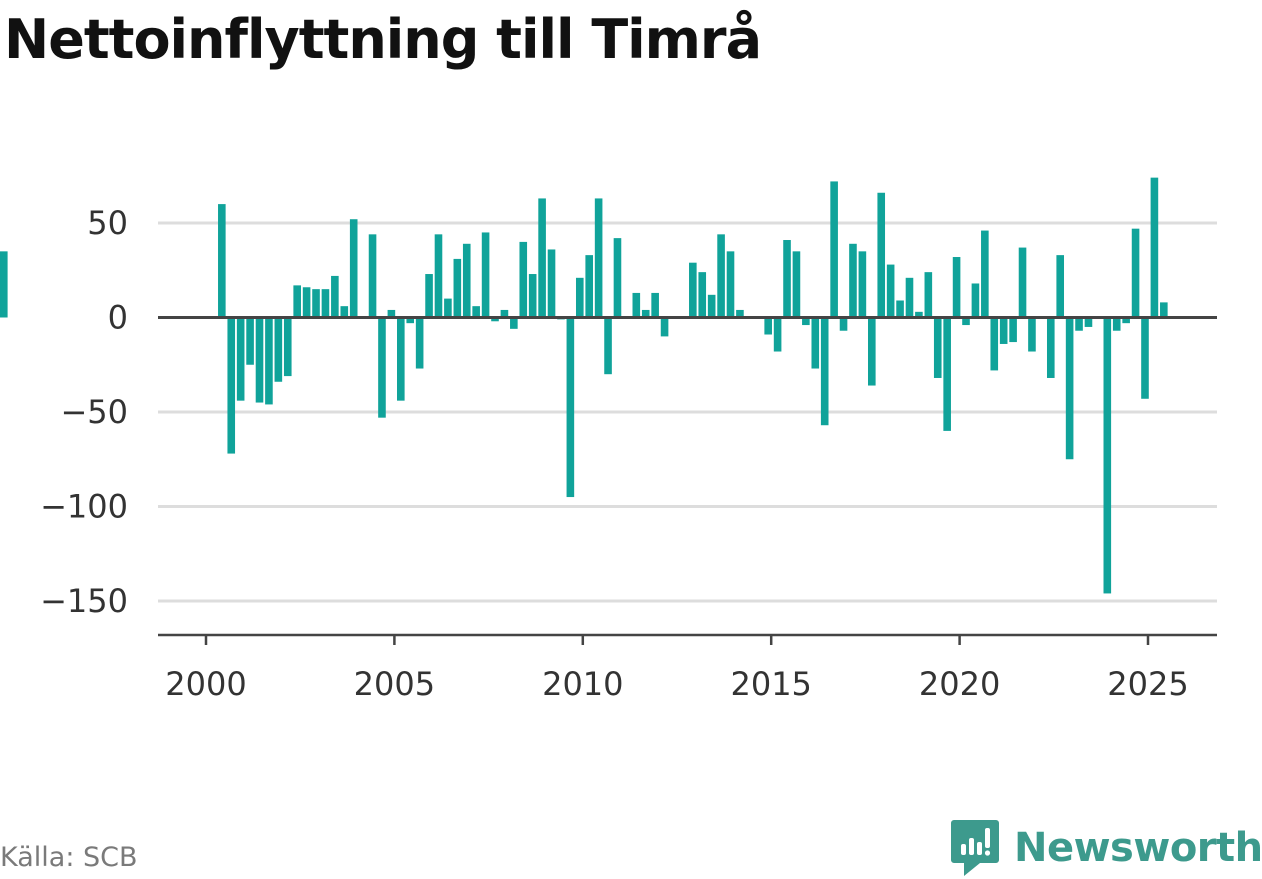 The image size is (1262, 879). I want to click on y-tick-label: −100, so click(84, 507).